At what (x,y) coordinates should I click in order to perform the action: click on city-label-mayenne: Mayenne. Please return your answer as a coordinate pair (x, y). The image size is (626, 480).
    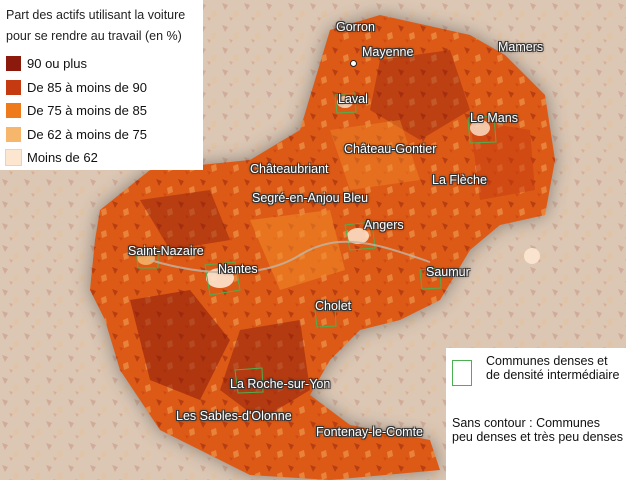
    Looking at the image, I should click on (388, 52).